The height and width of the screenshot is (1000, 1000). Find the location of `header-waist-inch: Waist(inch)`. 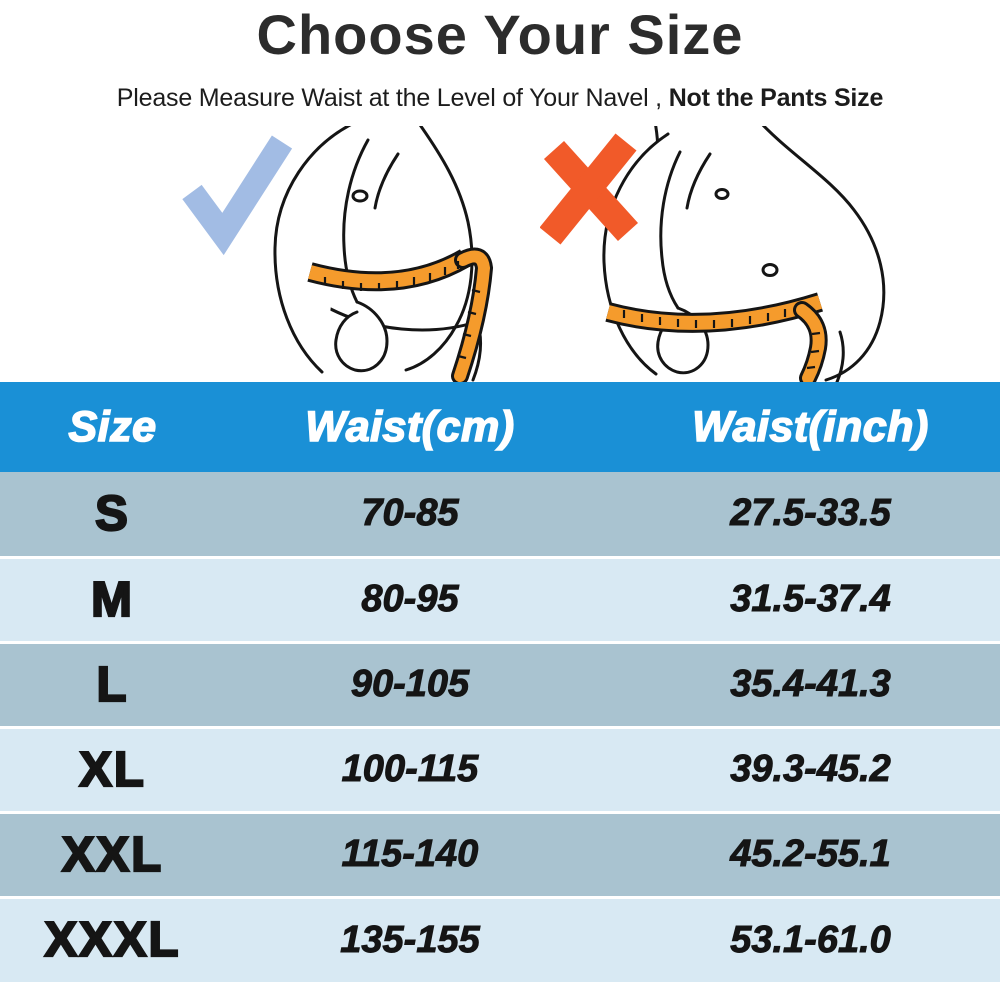

header-waist-inch: Waist(inch) is located at coordinates (797, 427).